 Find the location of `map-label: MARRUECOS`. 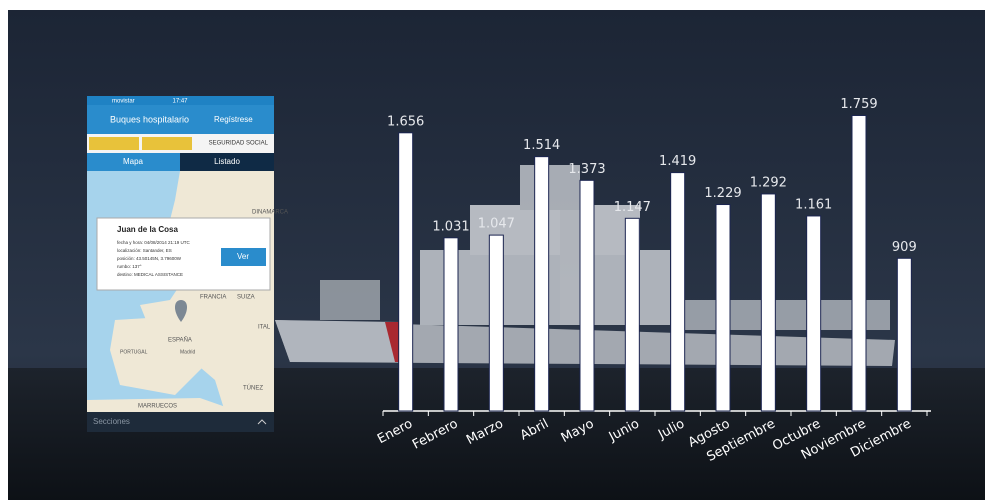

map-label: MARRUECOS is located at coordinates (157, 407).